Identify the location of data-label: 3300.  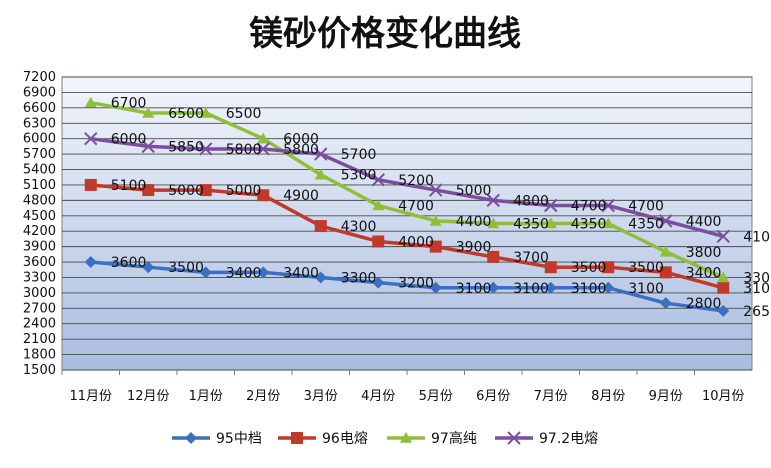
(359, 278).